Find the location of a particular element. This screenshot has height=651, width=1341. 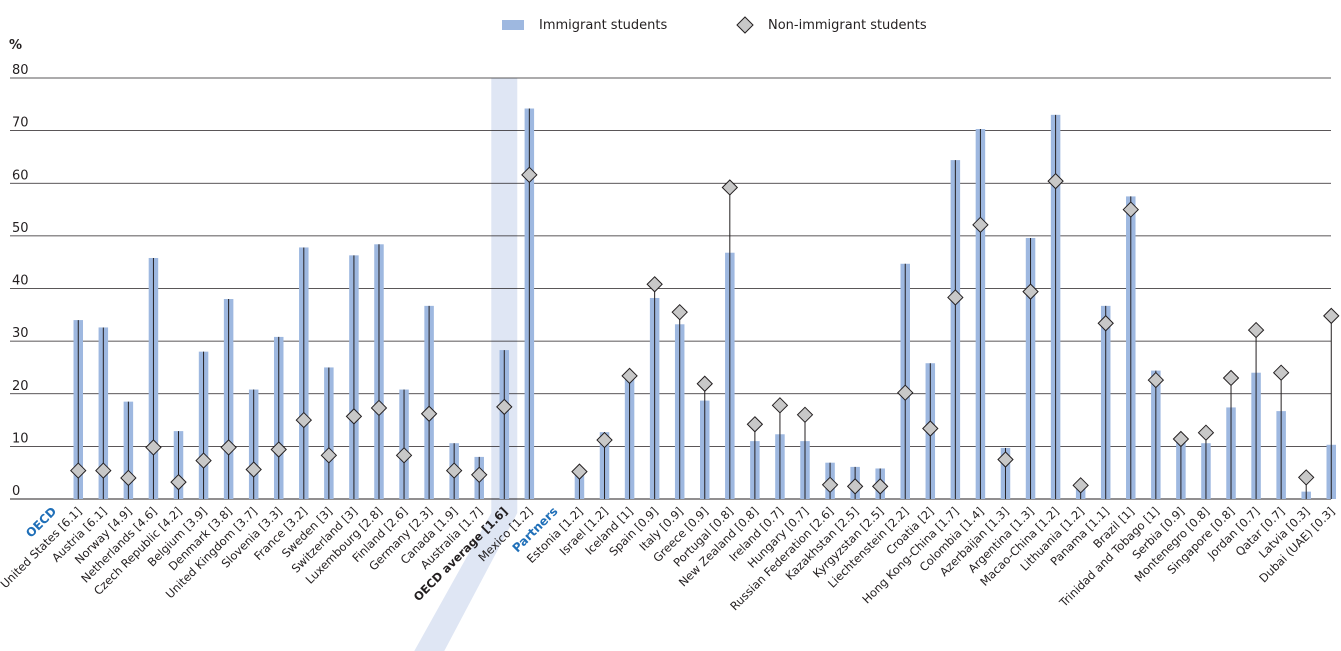

marker-kazakhstan is located at coordinates (855, 486).